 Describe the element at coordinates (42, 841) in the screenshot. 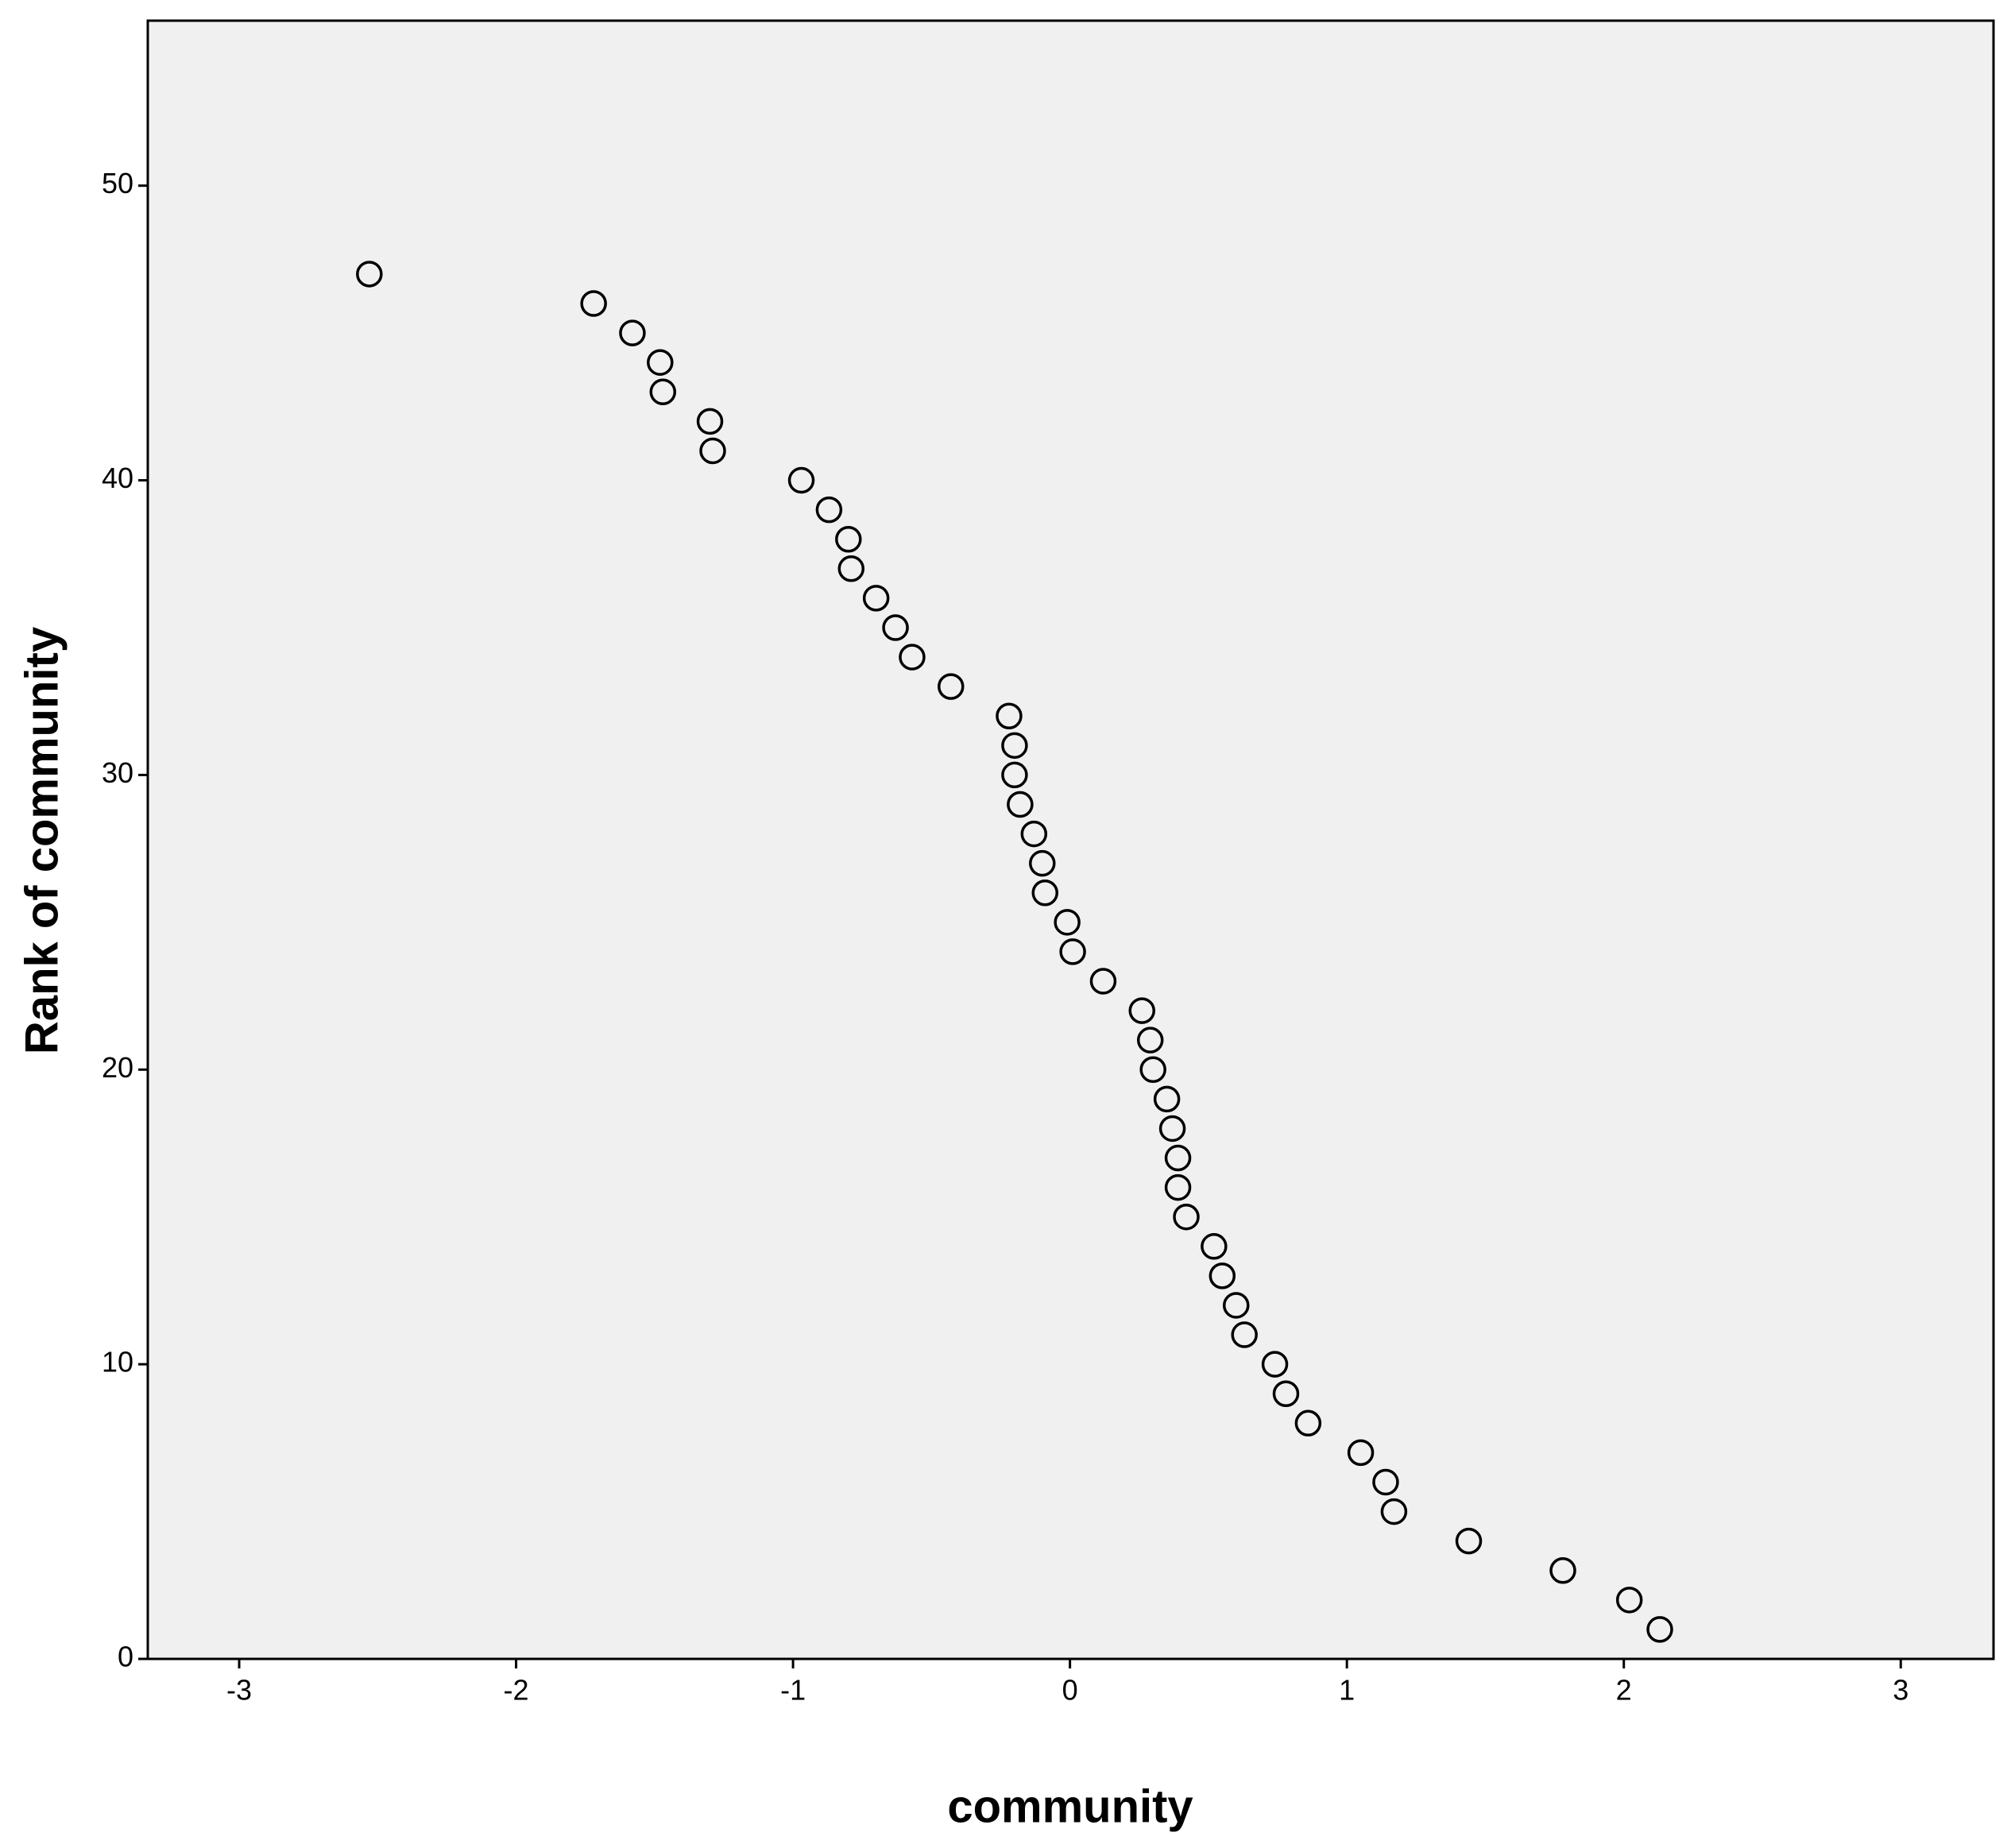

I see `y-axis-title: Rank of community` at that location.